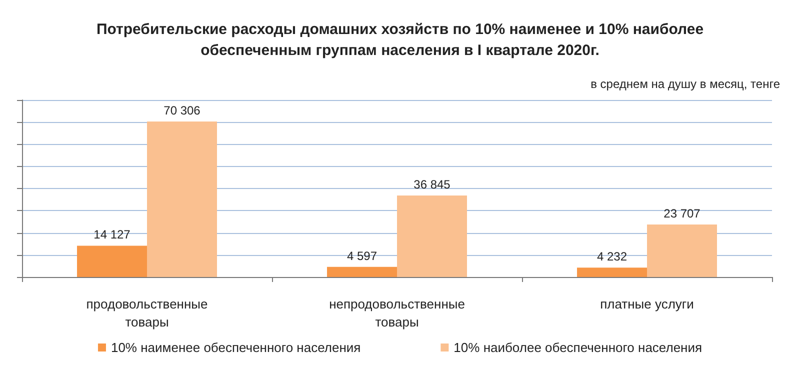 This screenshot has height=375, width=800. I want to click on data-label: 23 707, so click(682, 213).